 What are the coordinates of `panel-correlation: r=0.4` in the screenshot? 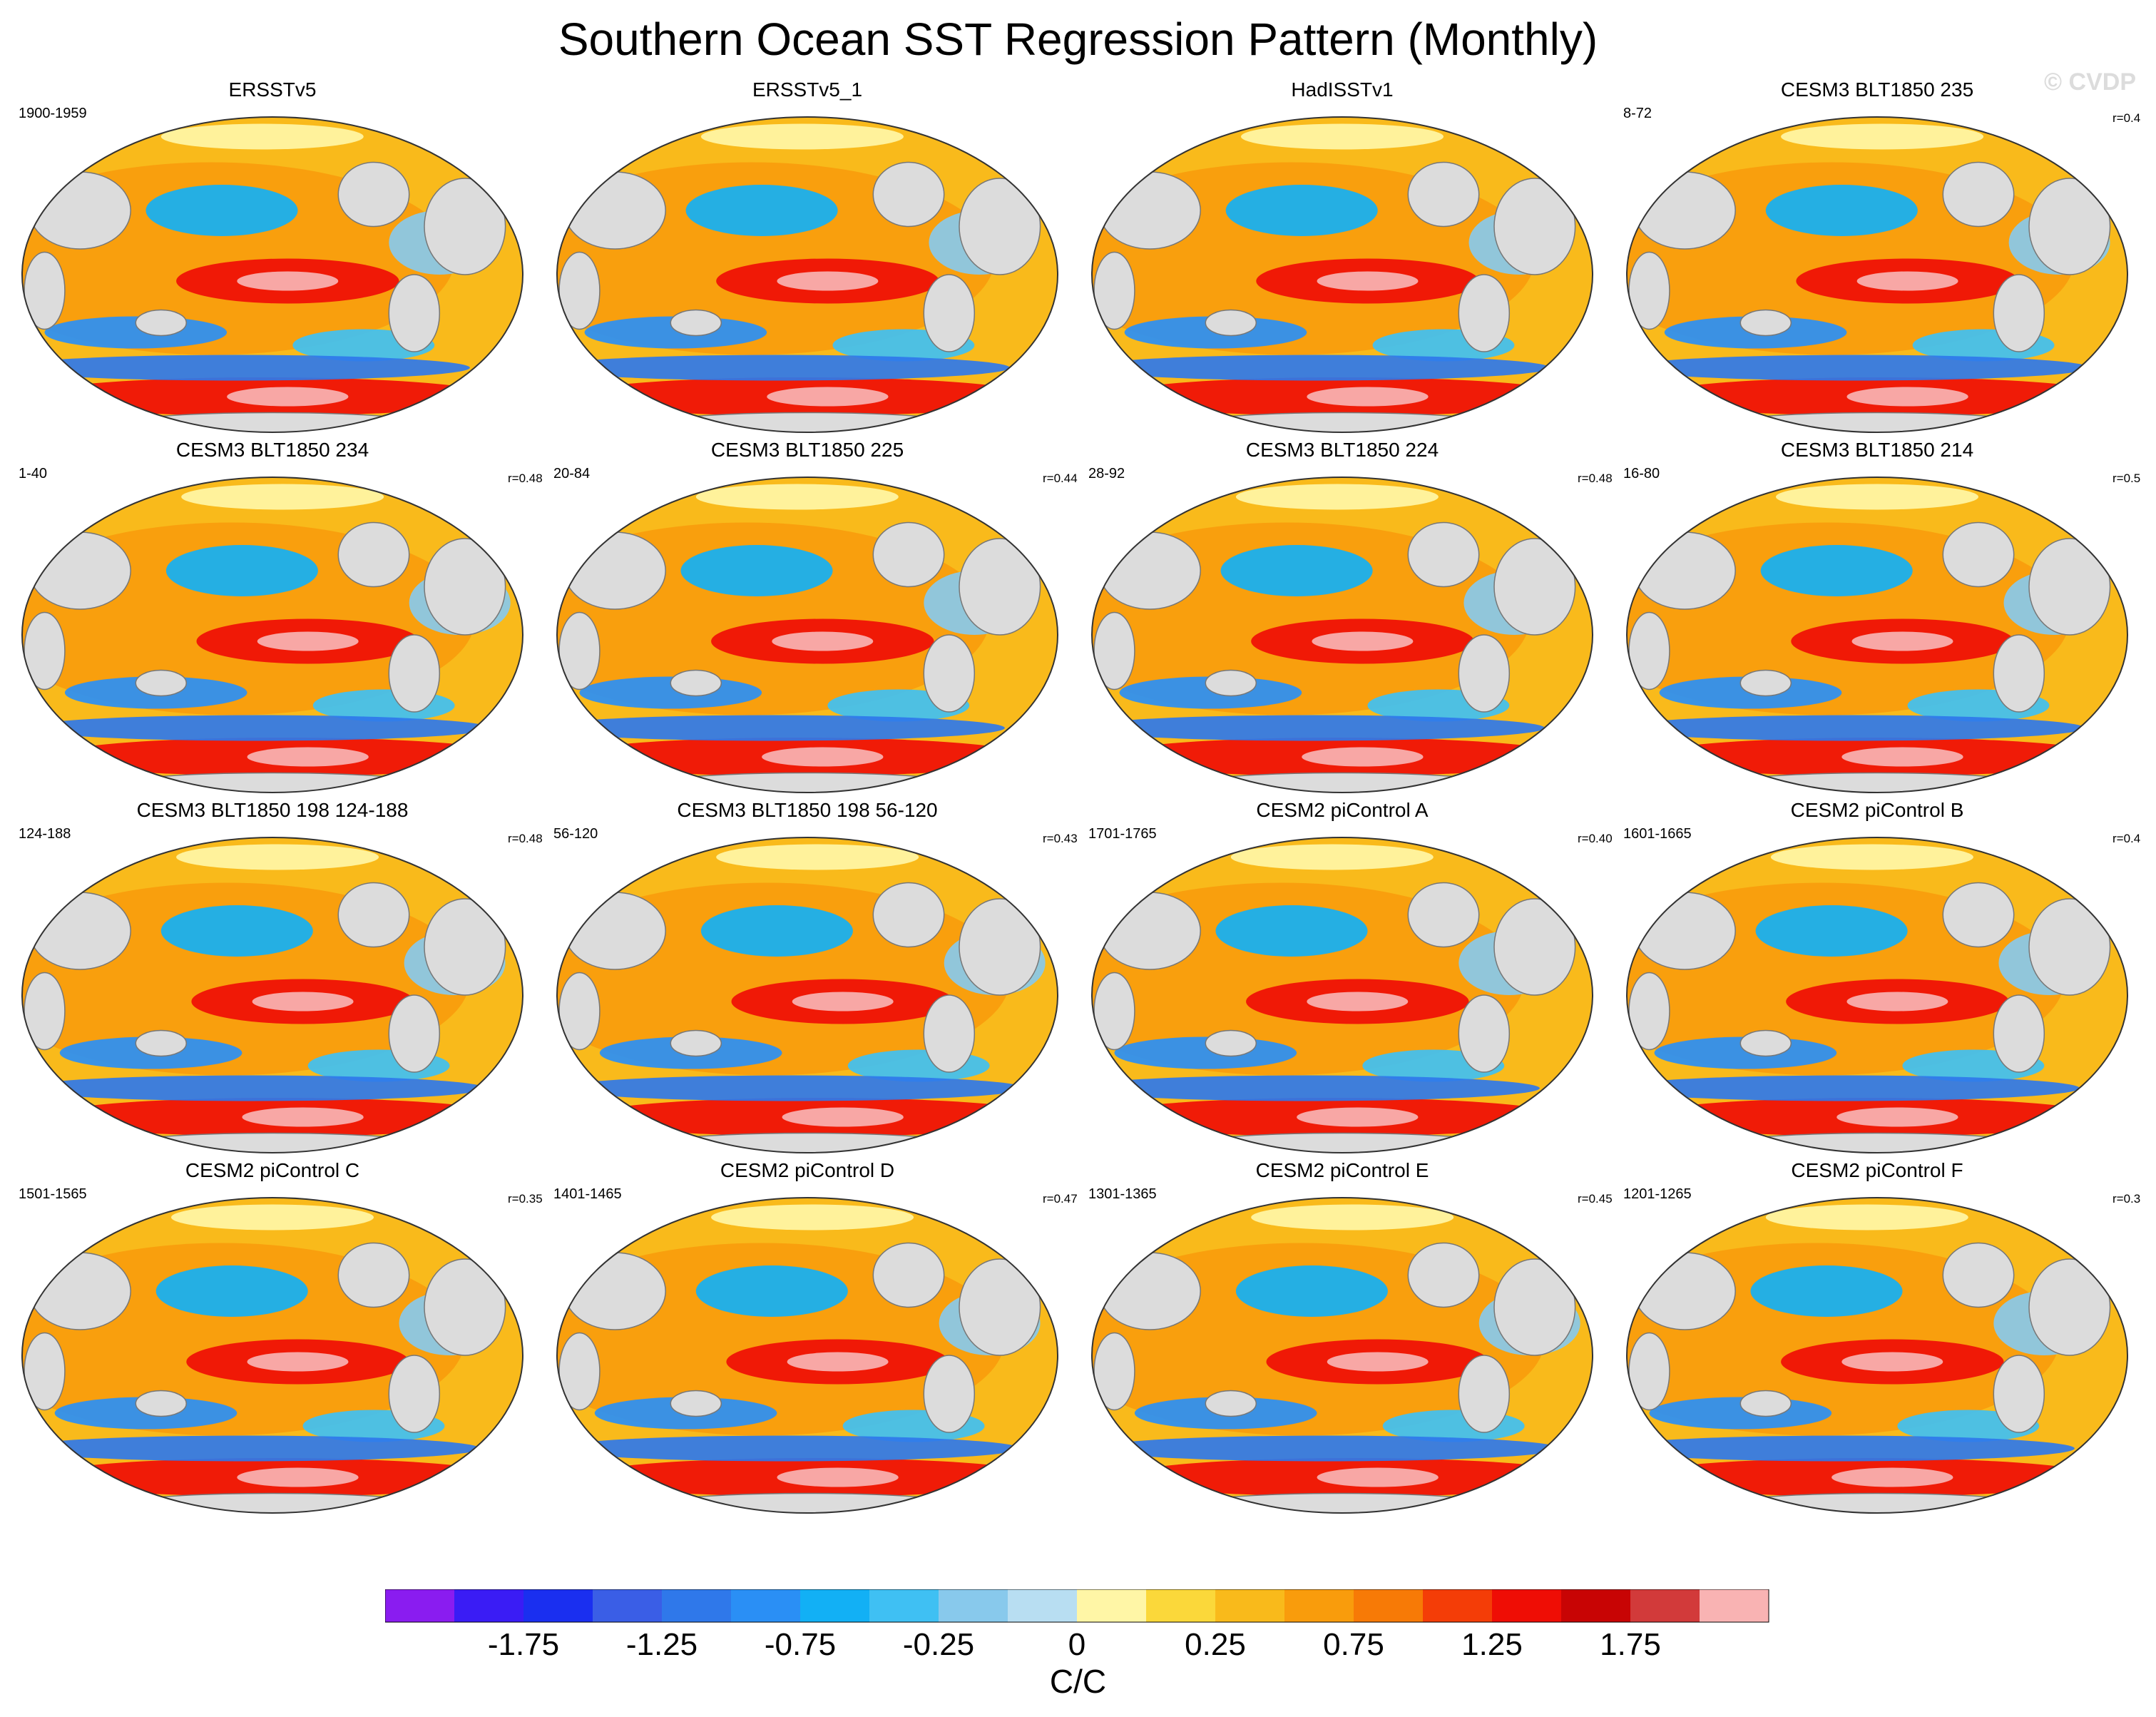 It's located at (2126, 118).